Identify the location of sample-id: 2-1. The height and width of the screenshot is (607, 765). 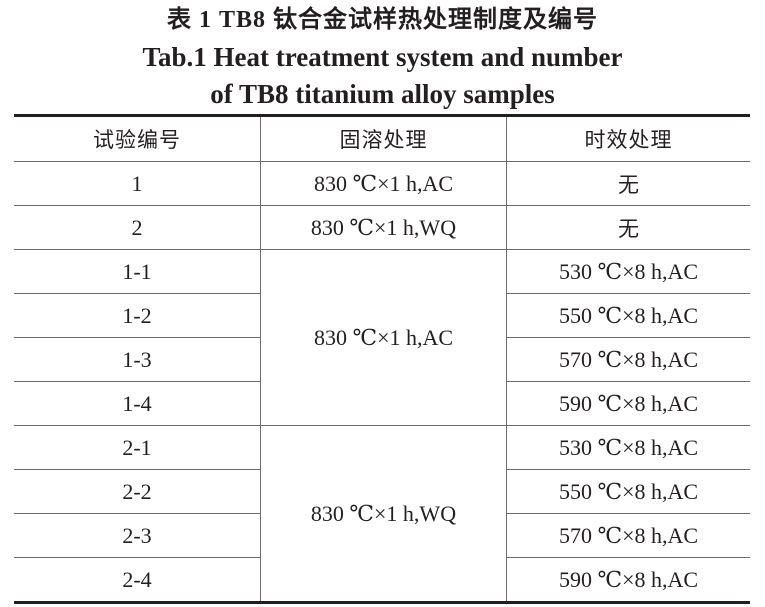
(137, 447).